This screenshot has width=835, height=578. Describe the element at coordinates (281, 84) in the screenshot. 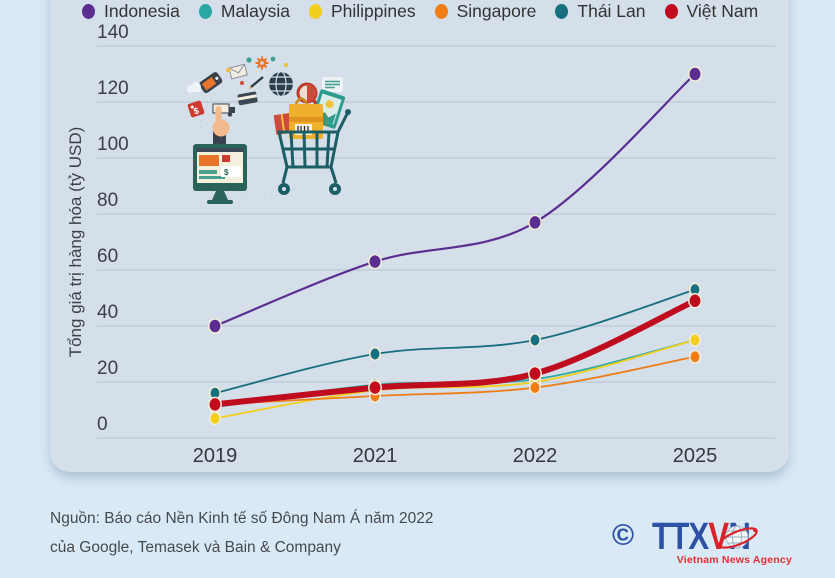

I see `globe-icon` at that location.